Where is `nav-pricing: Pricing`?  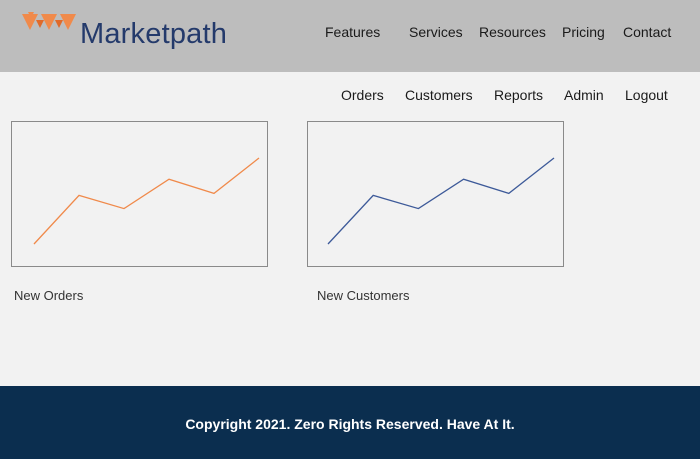
nav-pricing: Pricing is located at coordinates (583, 32).